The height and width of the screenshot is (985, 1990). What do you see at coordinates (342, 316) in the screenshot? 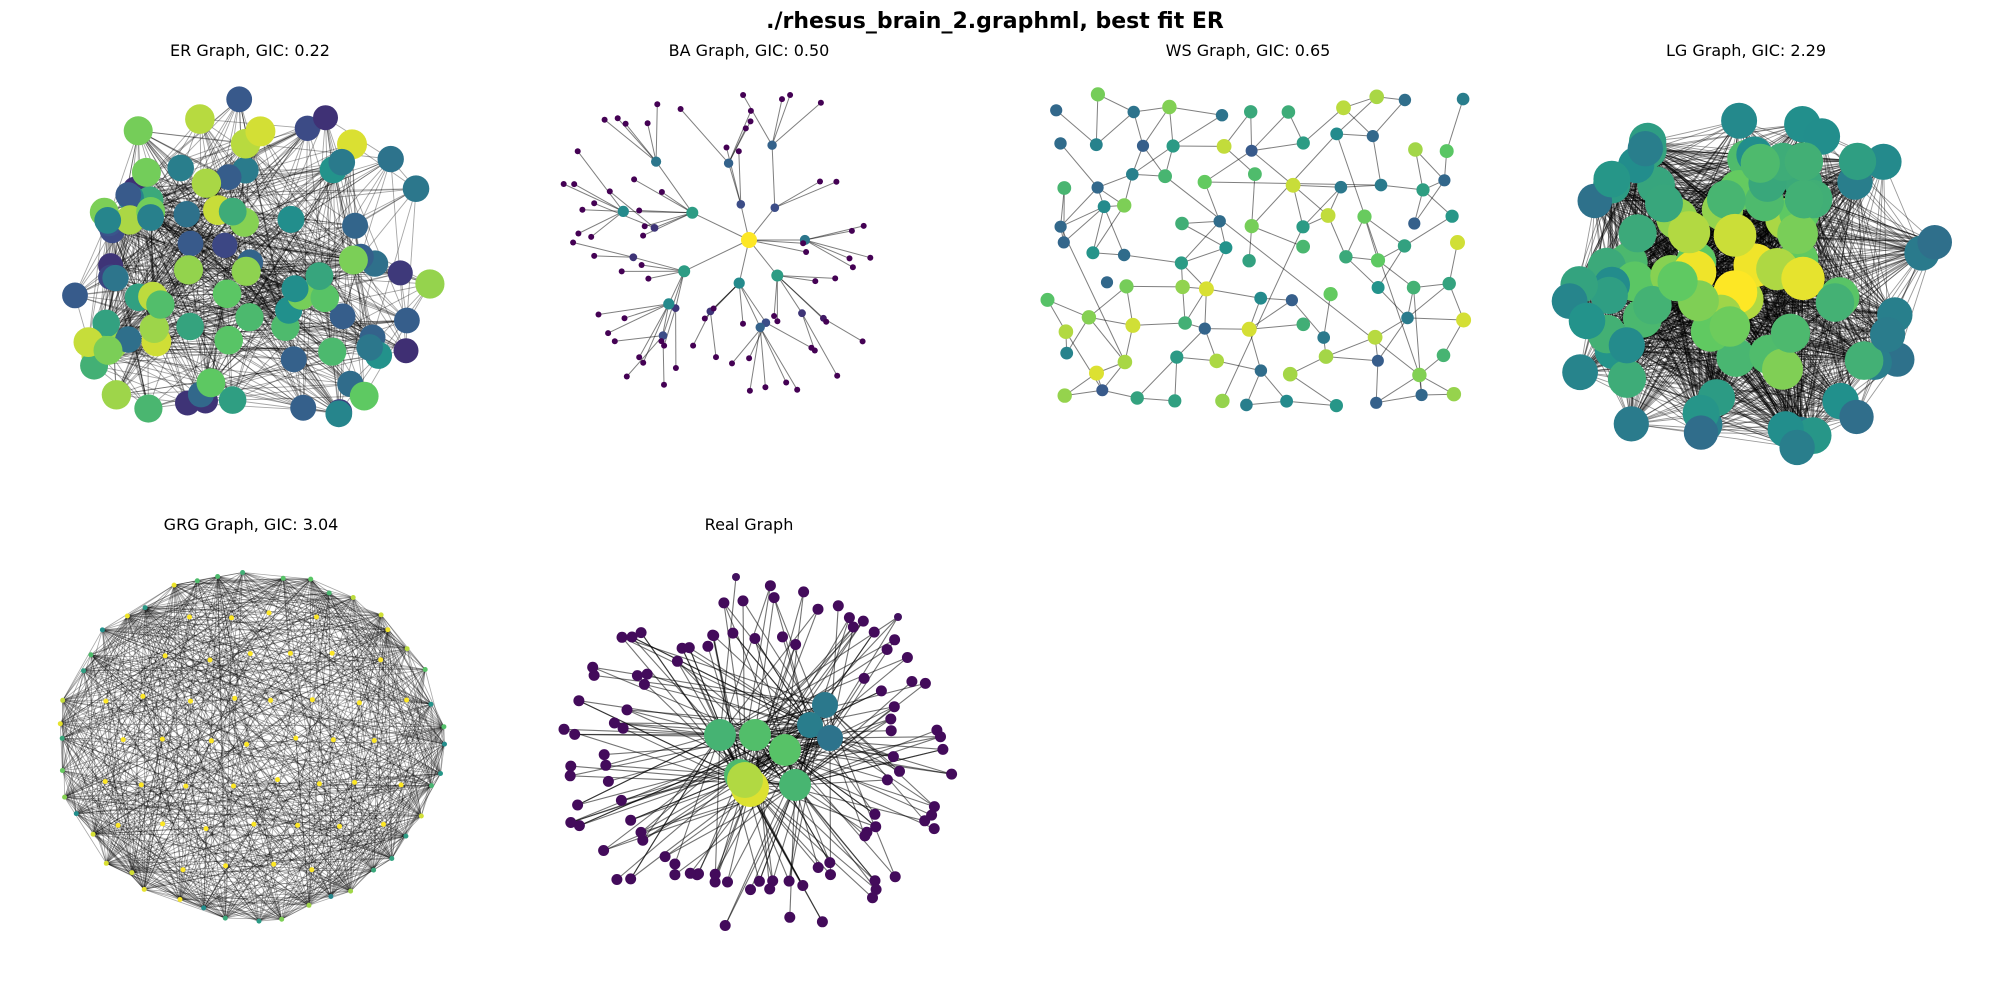
I see `er-graph-node` at bounding box center [342, 316].